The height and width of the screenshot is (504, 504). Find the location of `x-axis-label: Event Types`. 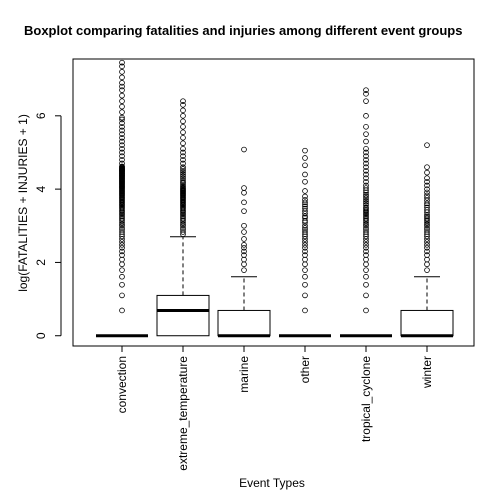

x-axis-label: Event Types is located at coordinates (272, 483).